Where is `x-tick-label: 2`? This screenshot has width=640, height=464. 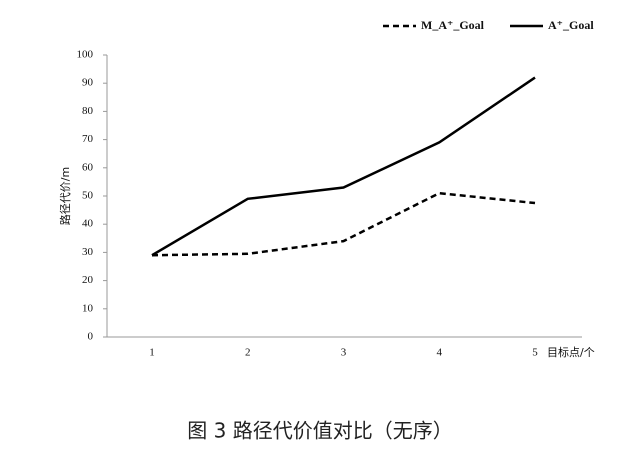
x-tick-label: 2 is located at coordinates (248, 353).